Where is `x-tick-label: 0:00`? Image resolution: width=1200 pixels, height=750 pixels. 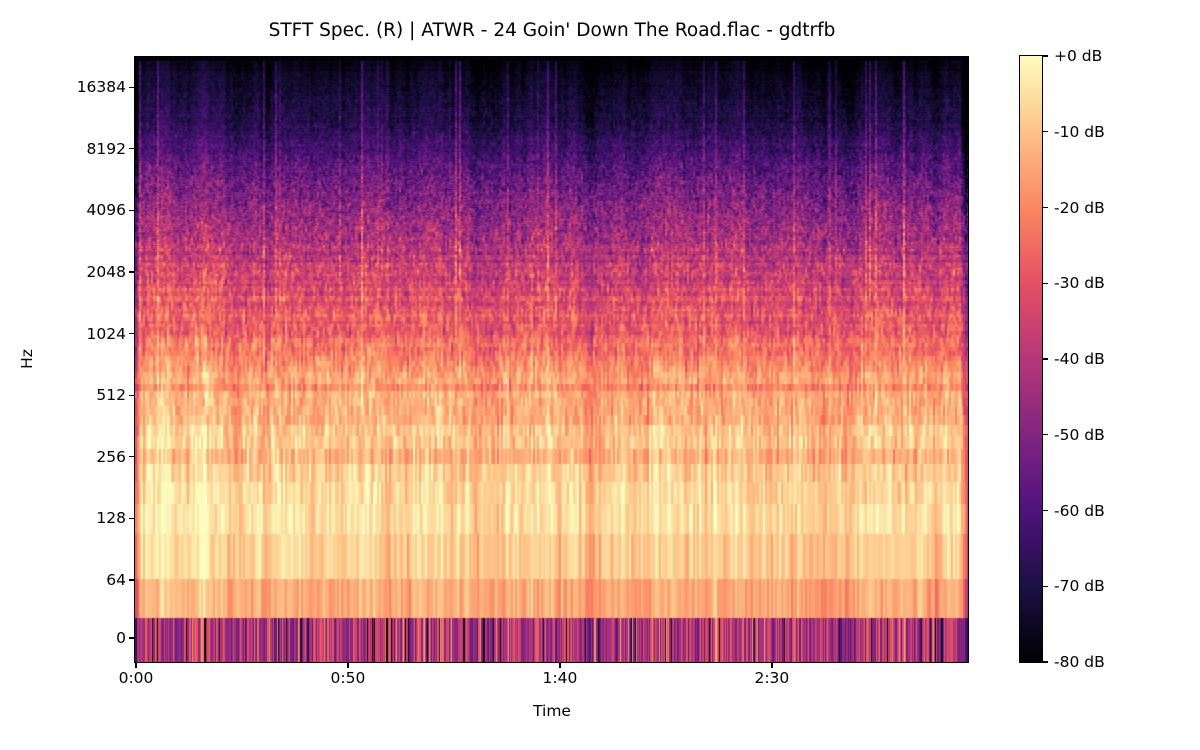
x-tick-label: 0:00 is located at coordinates (136, 678).